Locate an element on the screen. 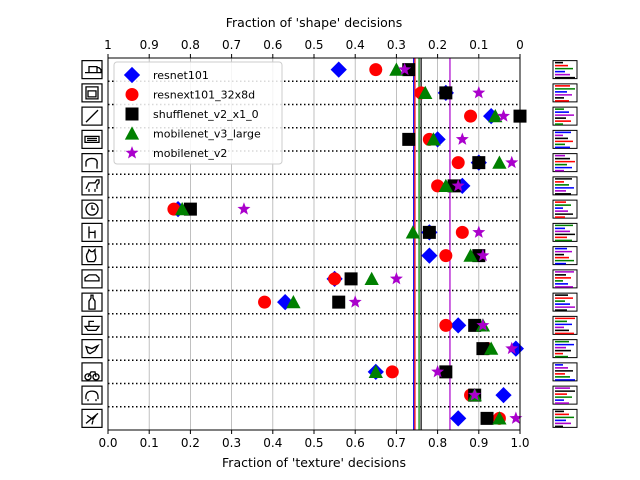 The image size is (640, 480). cat-icon is located at coordinates (92, 256).